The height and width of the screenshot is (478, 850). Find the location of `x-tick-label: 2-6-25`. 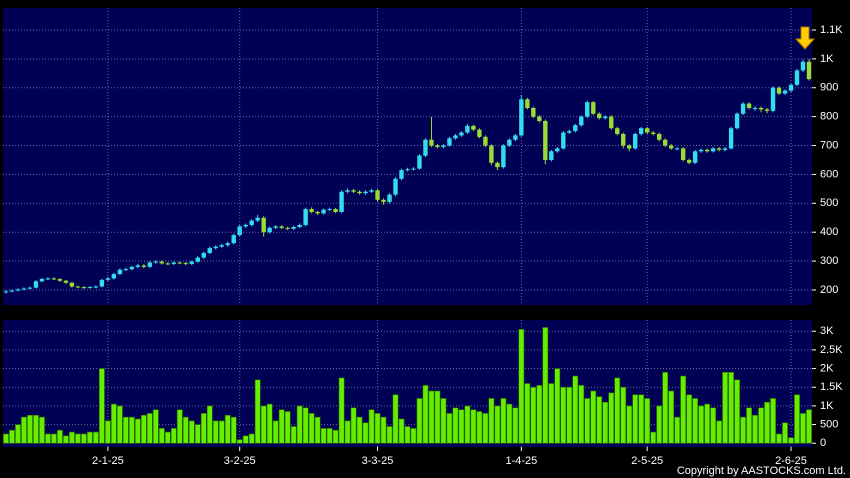

x-tick-label: 2-6-25 is located at coordinates (791, 461).